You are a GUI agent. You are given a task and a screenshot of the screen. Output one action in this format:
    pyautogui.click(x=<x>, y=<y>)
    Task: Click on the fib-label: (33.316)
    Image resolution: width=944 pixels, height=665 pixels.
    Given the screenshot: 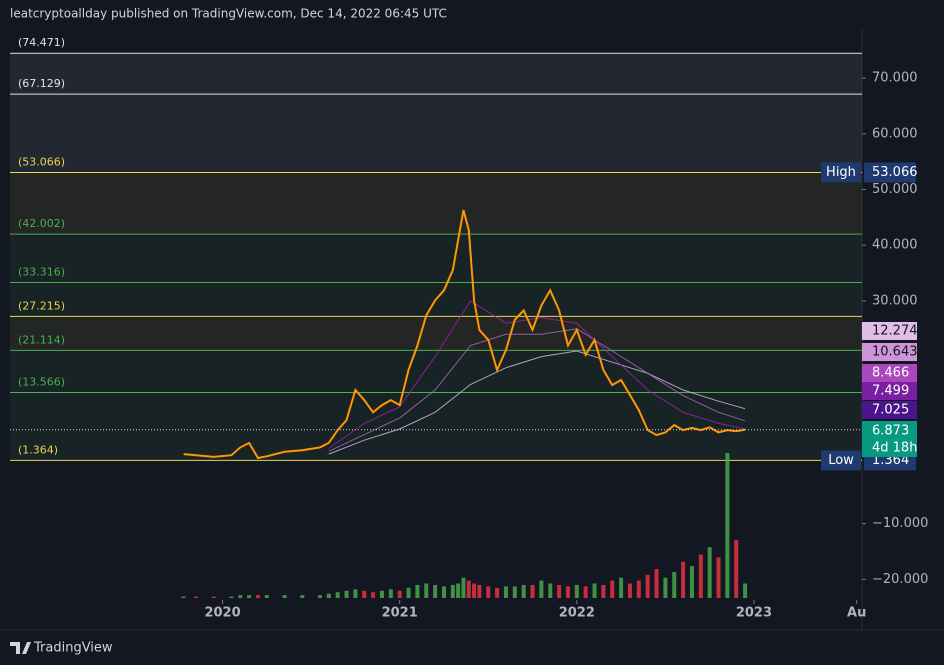 What is the action you would take?
    pyautogui.click(x=41, y=271)
    